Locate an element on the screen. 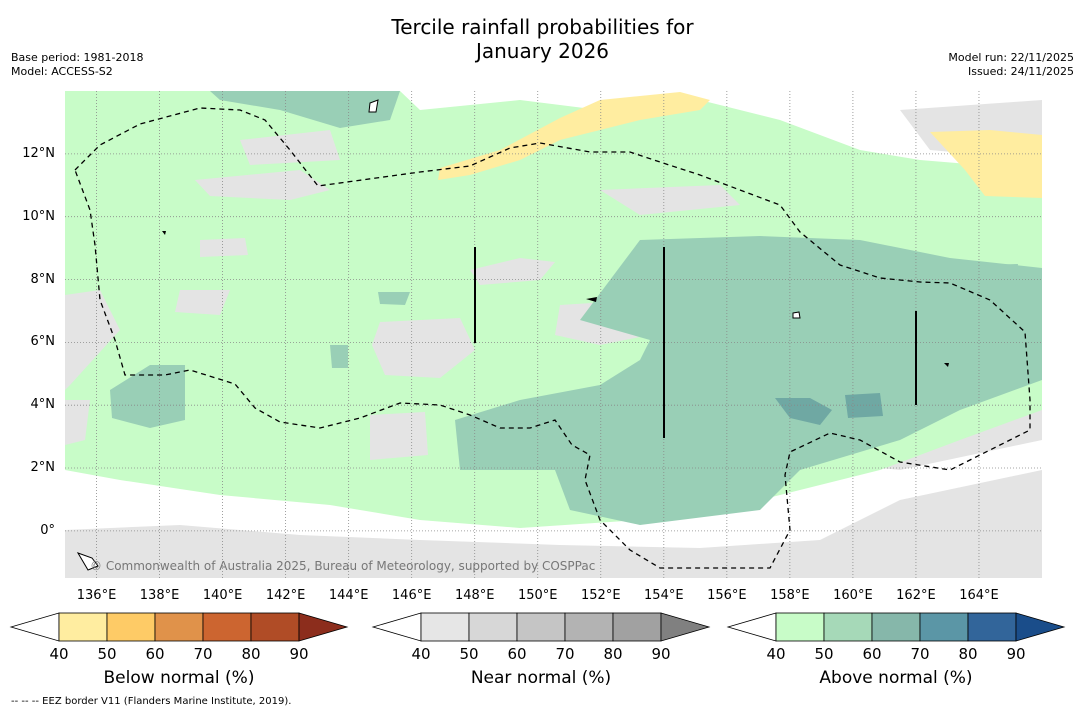  longitude-tick-label: 136°E is located at coordinates (96, 595).